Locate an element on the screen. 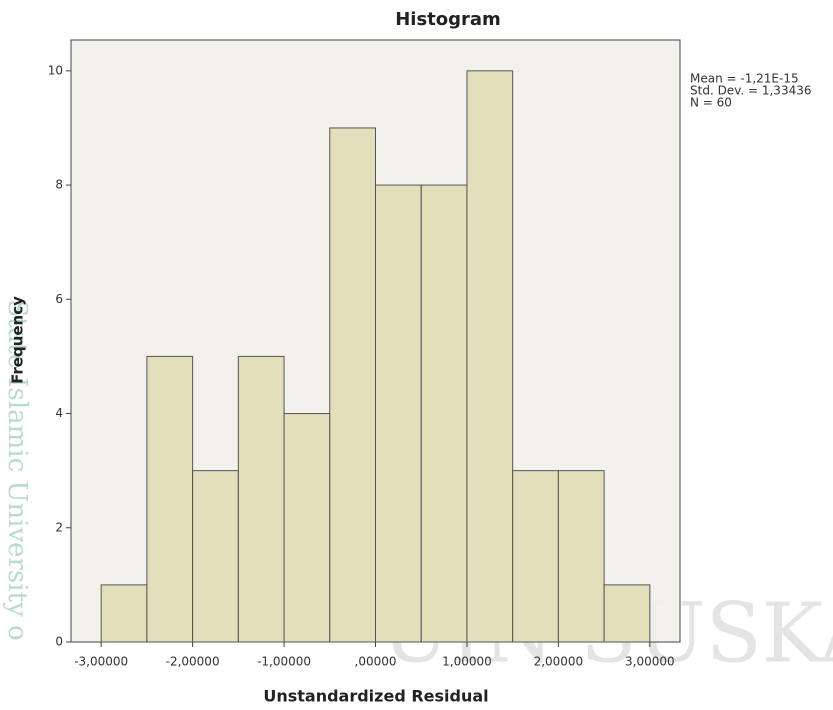 Image resolution: width=833 pixels, height=710 pixels. chart-title: Histogram is located at coordinates (448, 19).